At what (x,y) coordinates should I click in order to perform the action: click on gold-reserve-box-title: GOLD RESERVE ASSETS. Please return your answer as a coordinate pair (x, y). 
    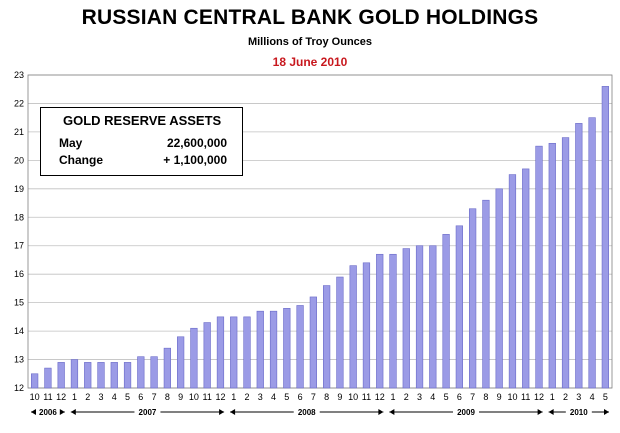
    Looking at the image, I should click on (142, 120).